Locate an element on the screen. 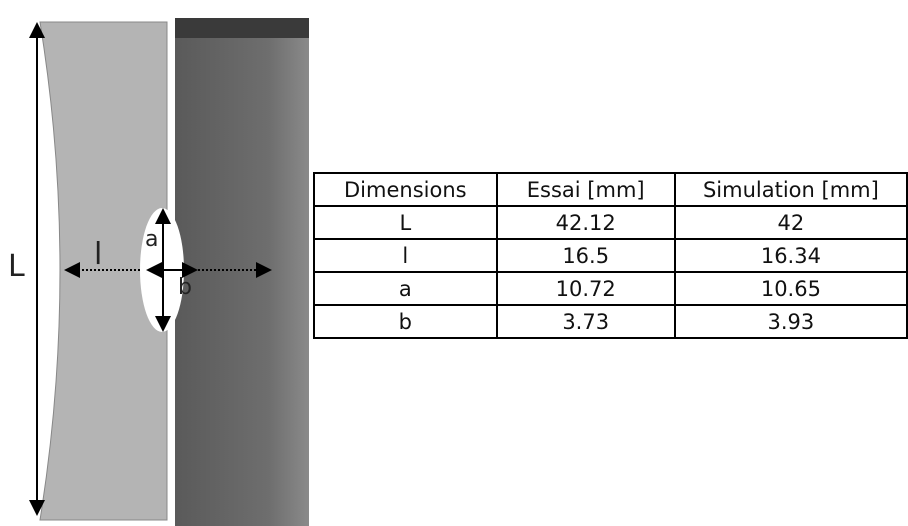 The image size is (908, 526). cell: 10.72 is located at coordinates (585, 288).